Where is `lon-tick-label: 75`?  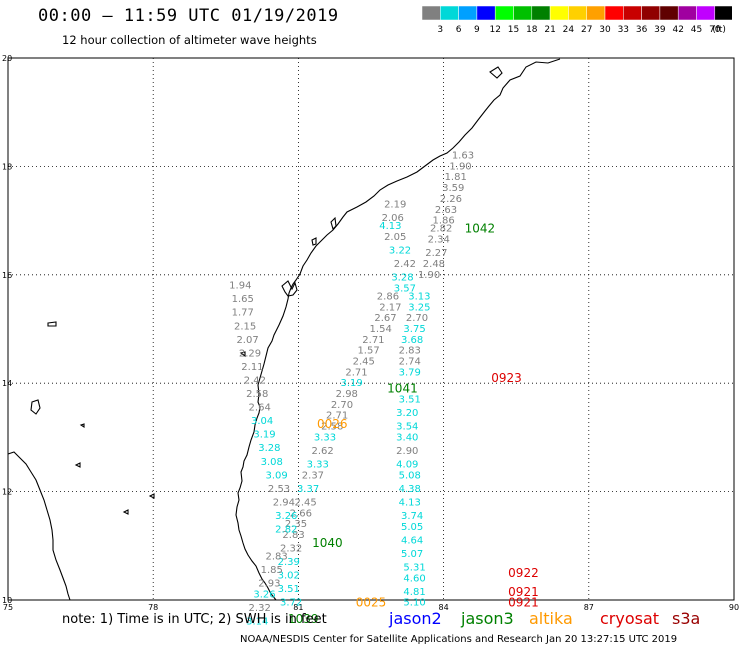 lon-tick-label: 75 is located at coordinates (8, 607).